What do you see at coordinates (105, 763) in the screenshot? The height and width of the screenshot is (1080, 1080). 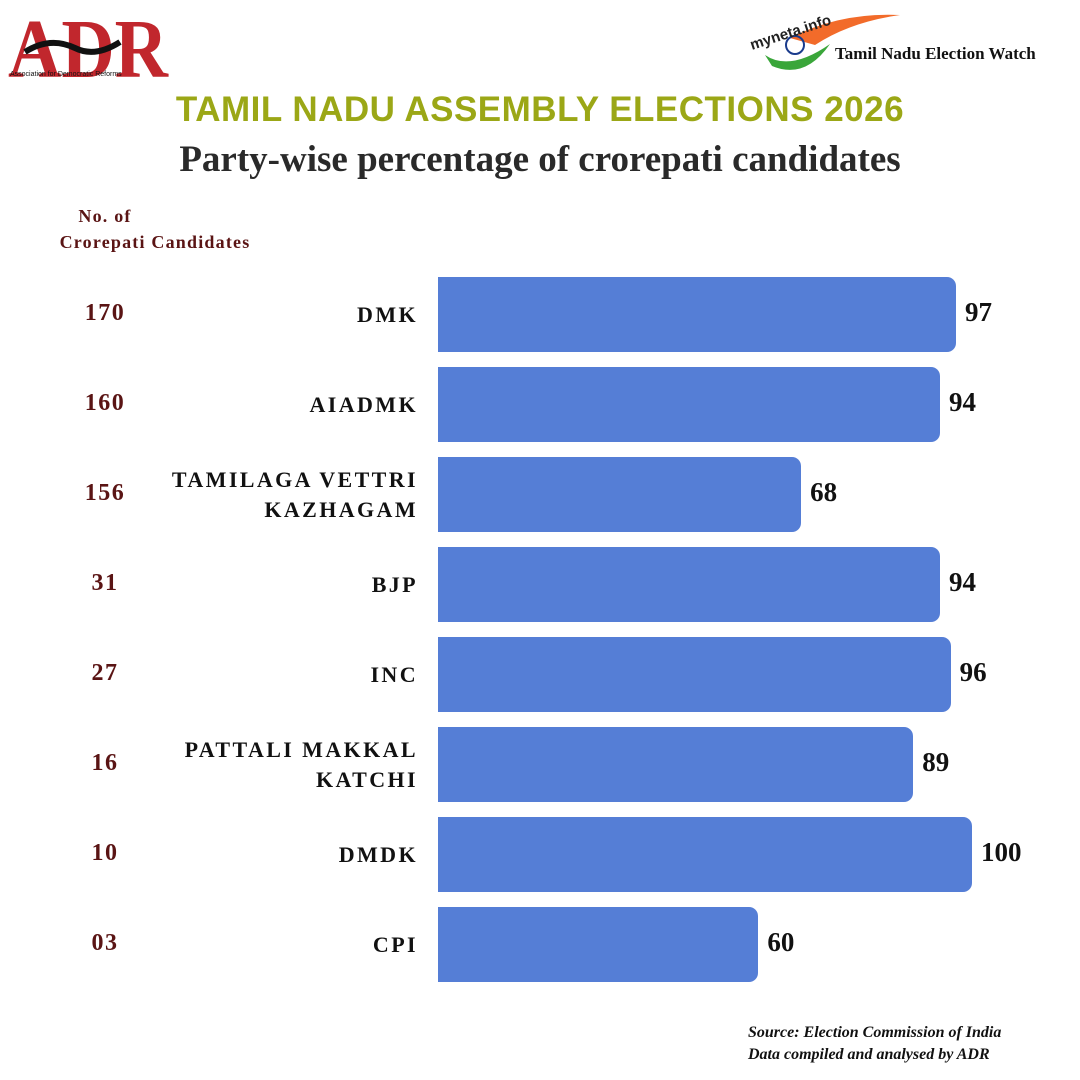 I see `candidate-count: 16` at bounding box center [105, 763].